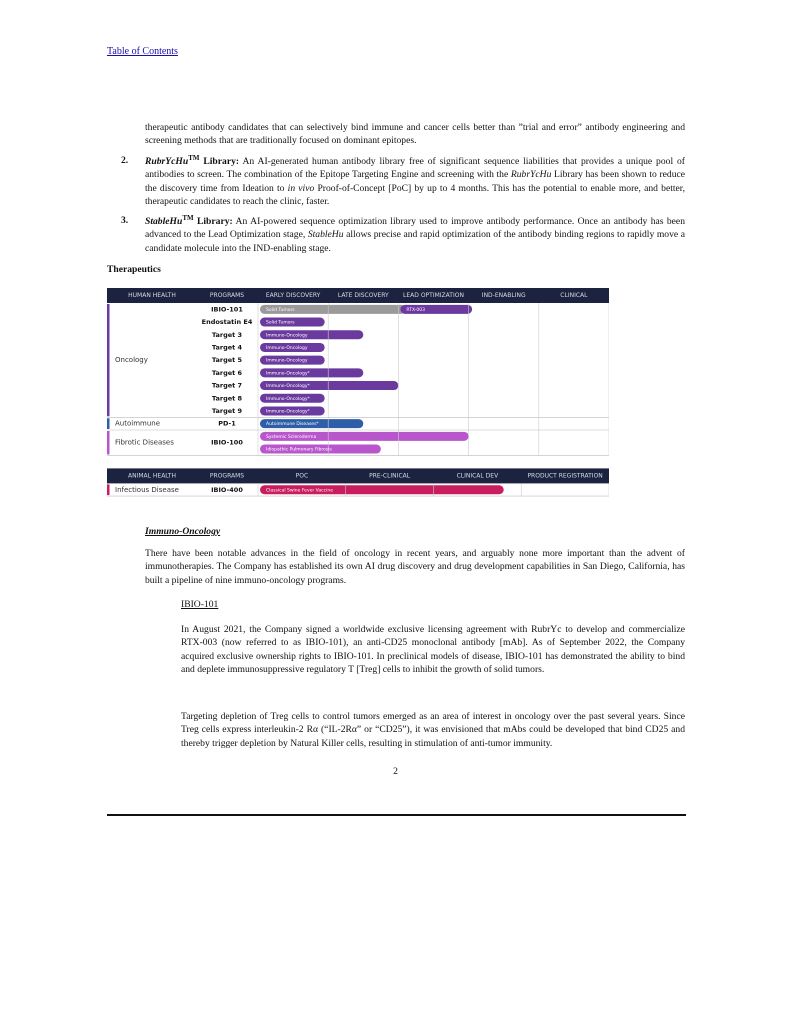  What do you see at coordinates (227, 443) in the screenshot?
I see `program-name: IBIO-100` at bounding box center [227, 443].